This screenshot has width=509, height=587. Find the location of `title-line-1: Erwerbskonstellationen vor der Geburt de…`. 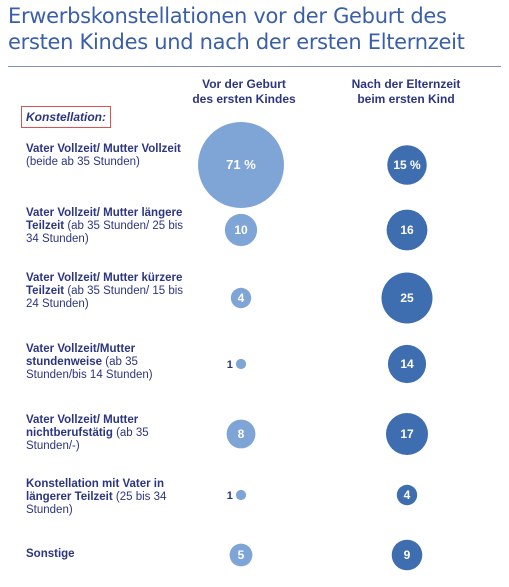

title-line-1: Erwerbskonstellationen vor der Geburt de… is located at coordinates (227, 16).